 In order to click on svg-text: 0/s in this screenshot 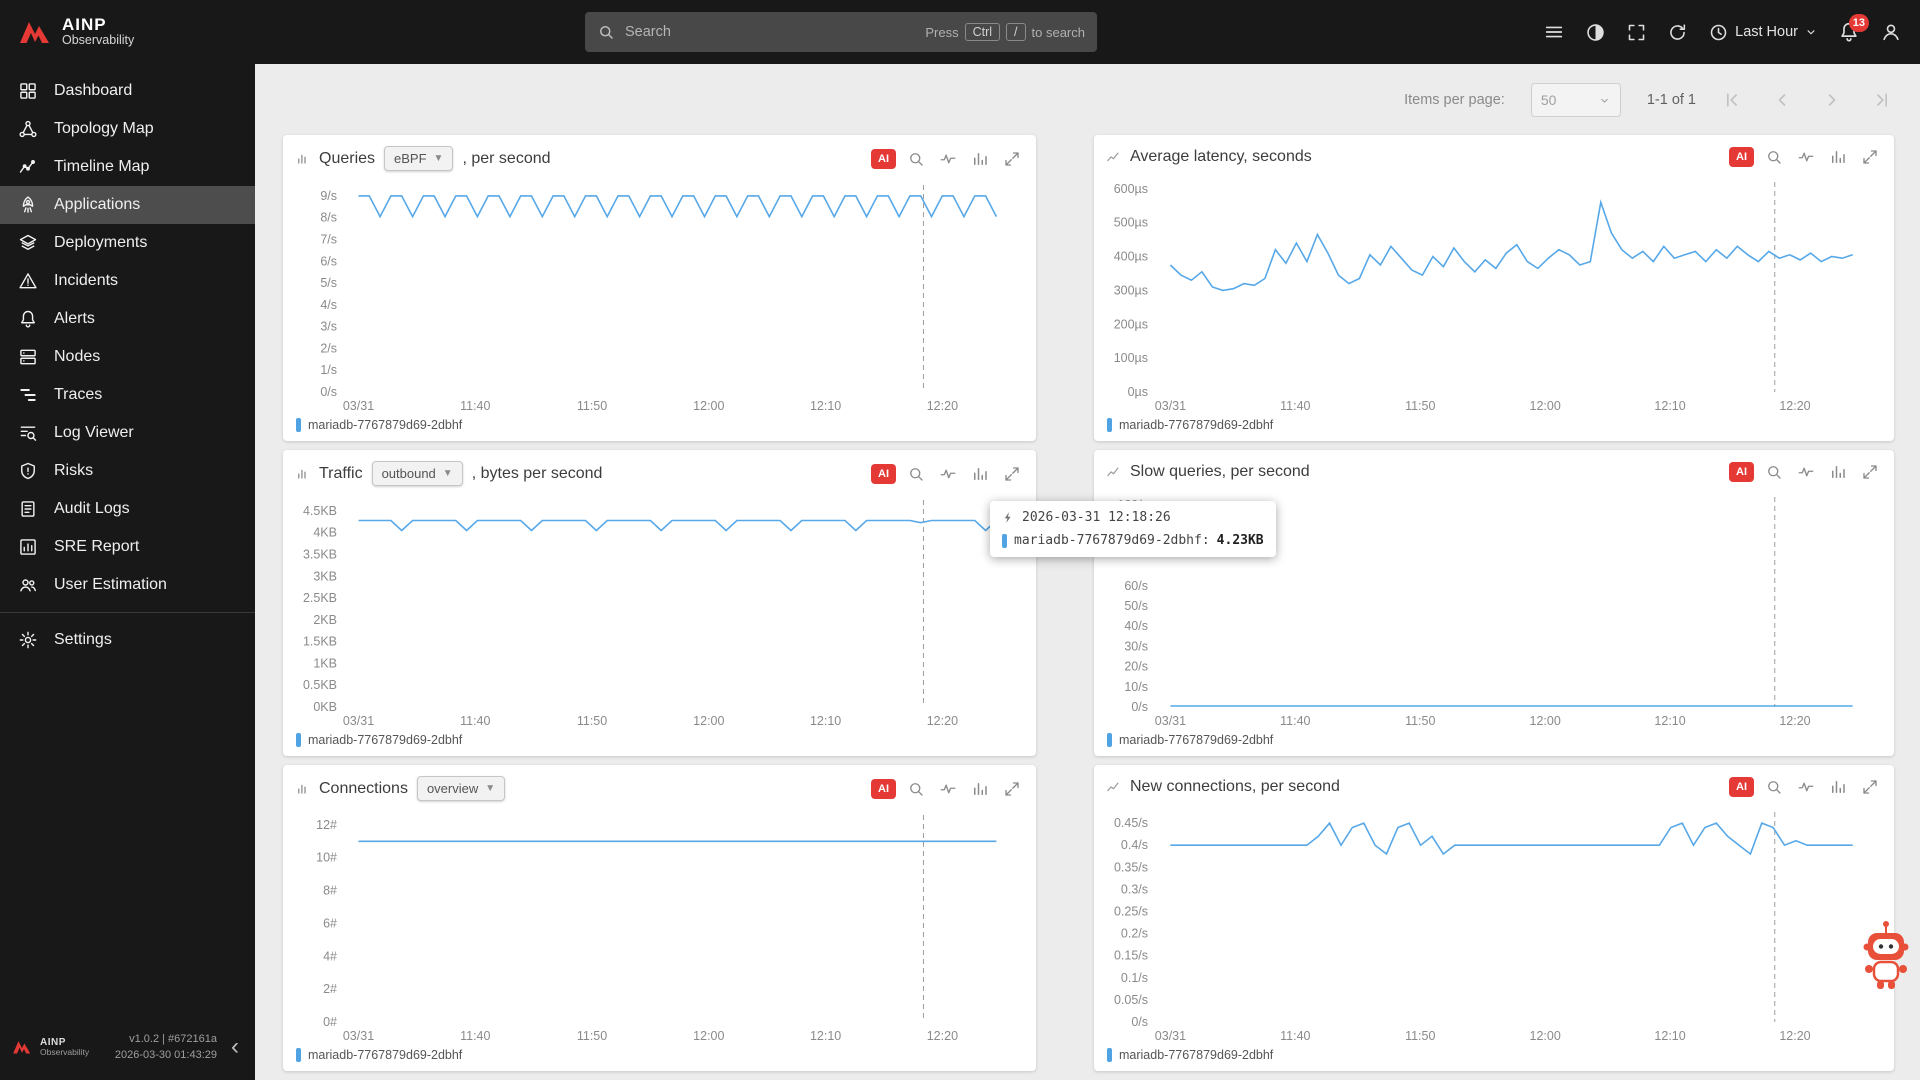, I will do `click(1139, 707)`.